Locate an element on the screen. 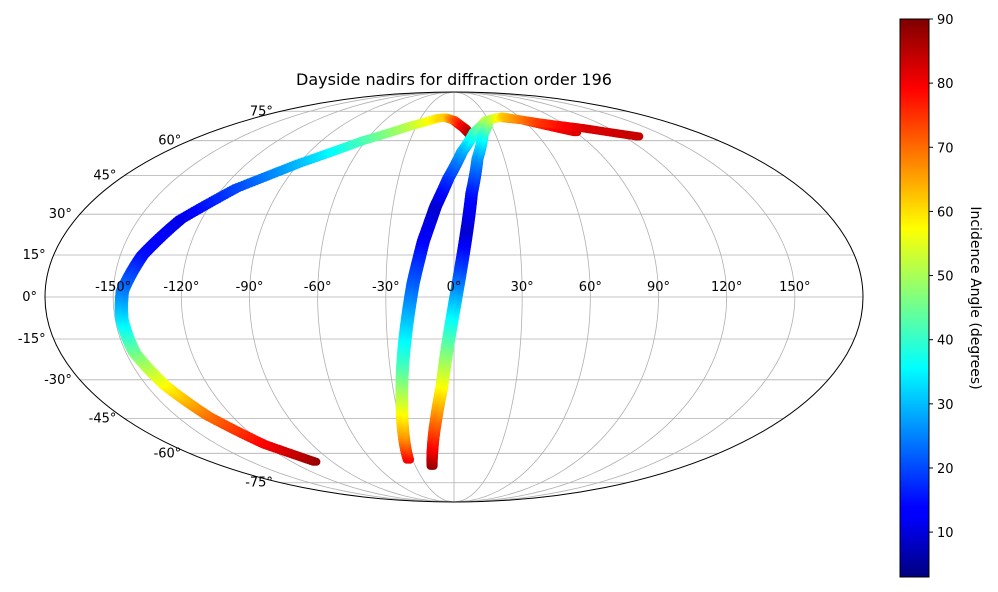  nadir-point is located at coordinates (639, 136).